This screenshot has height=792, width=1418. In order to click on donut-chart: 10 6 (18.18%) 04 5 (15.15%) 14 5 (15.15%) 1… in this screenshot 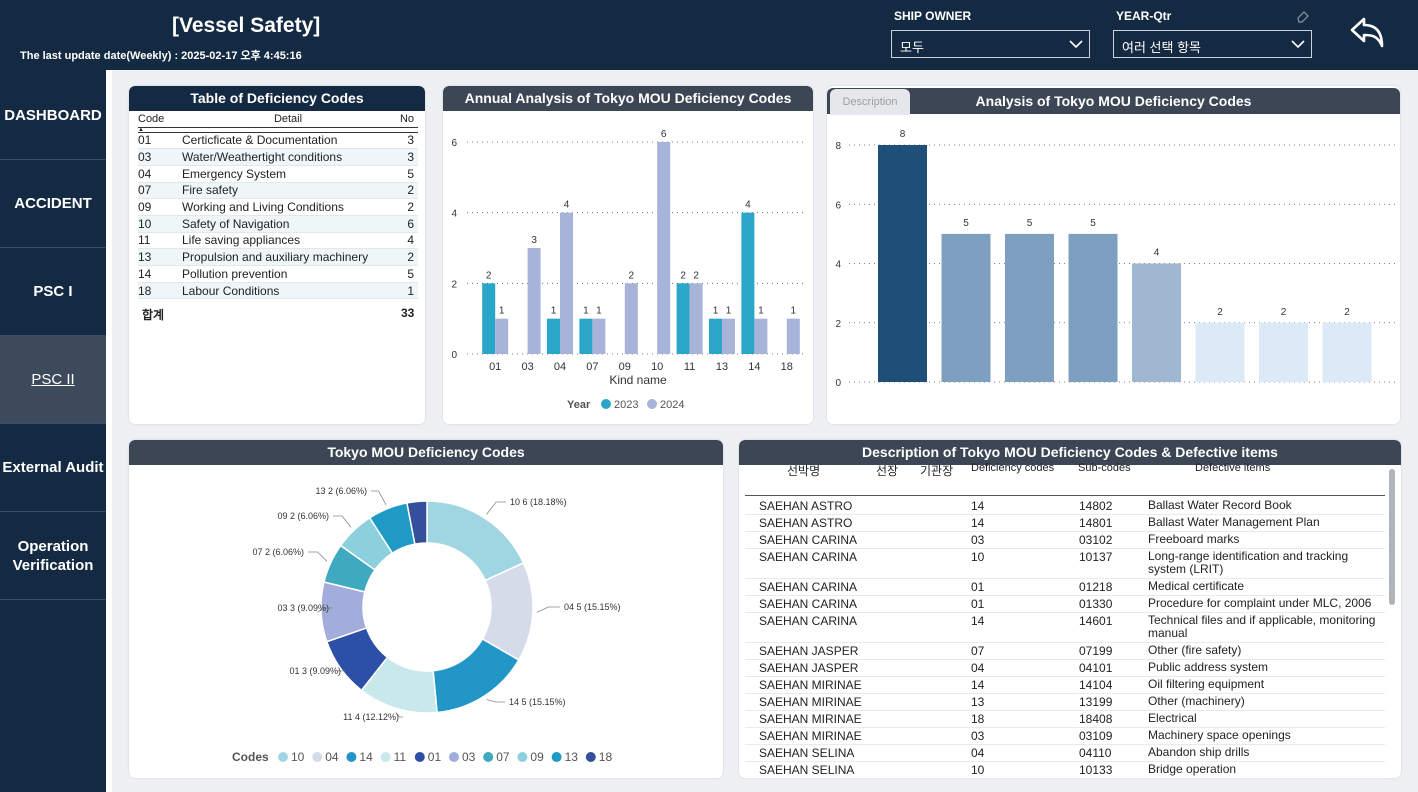, I will do `click(426, 625)`.